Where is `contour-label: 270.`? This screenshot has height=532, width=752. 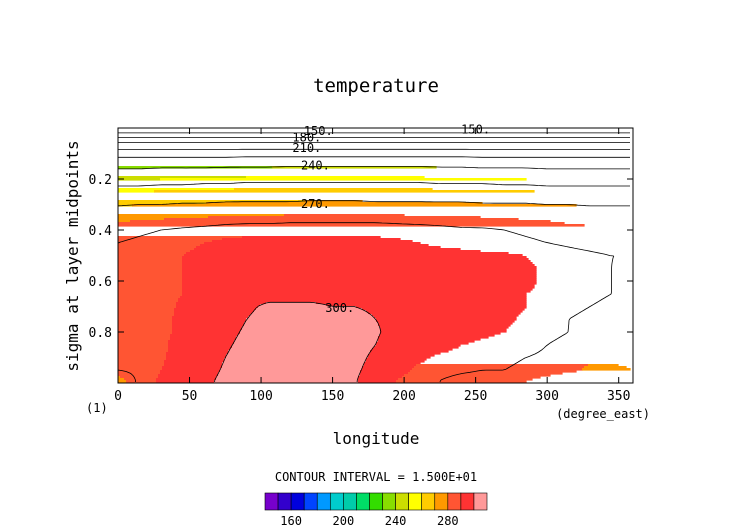 contour-label: 270. is located at coordinates (315, 204).